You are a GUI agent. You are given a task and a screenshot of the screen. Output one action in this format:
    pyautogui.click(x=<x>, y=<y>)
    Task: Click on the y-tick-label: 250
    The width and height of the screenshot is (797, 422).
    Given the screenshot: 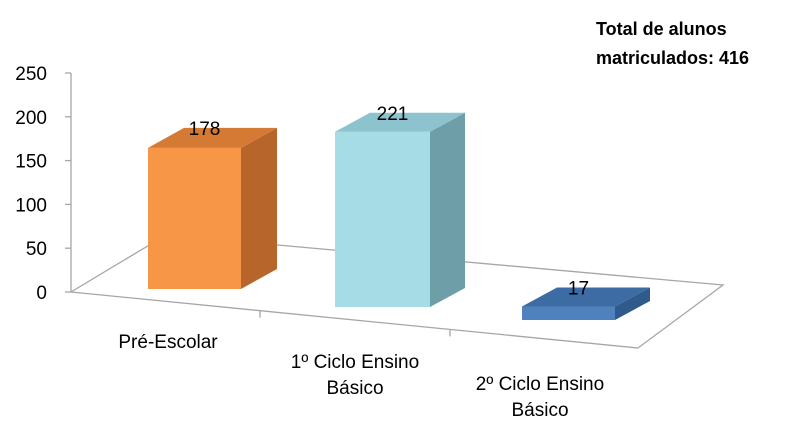 What is the action you would take?
    pyautogui.click(x=31, y=74)
    